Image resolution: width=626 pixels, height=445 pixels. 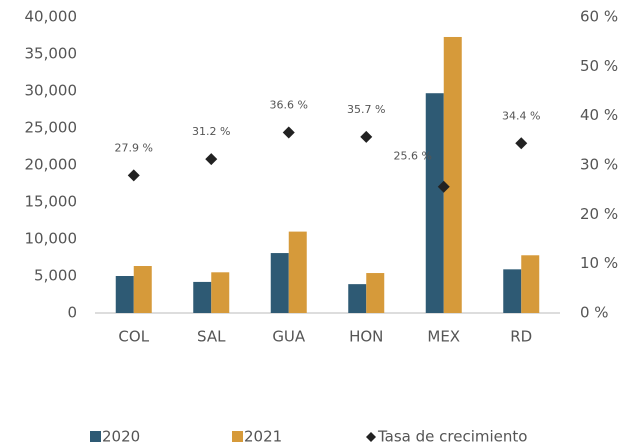 I want to click on x-tick-label: RD, so click(x=521, y=337).